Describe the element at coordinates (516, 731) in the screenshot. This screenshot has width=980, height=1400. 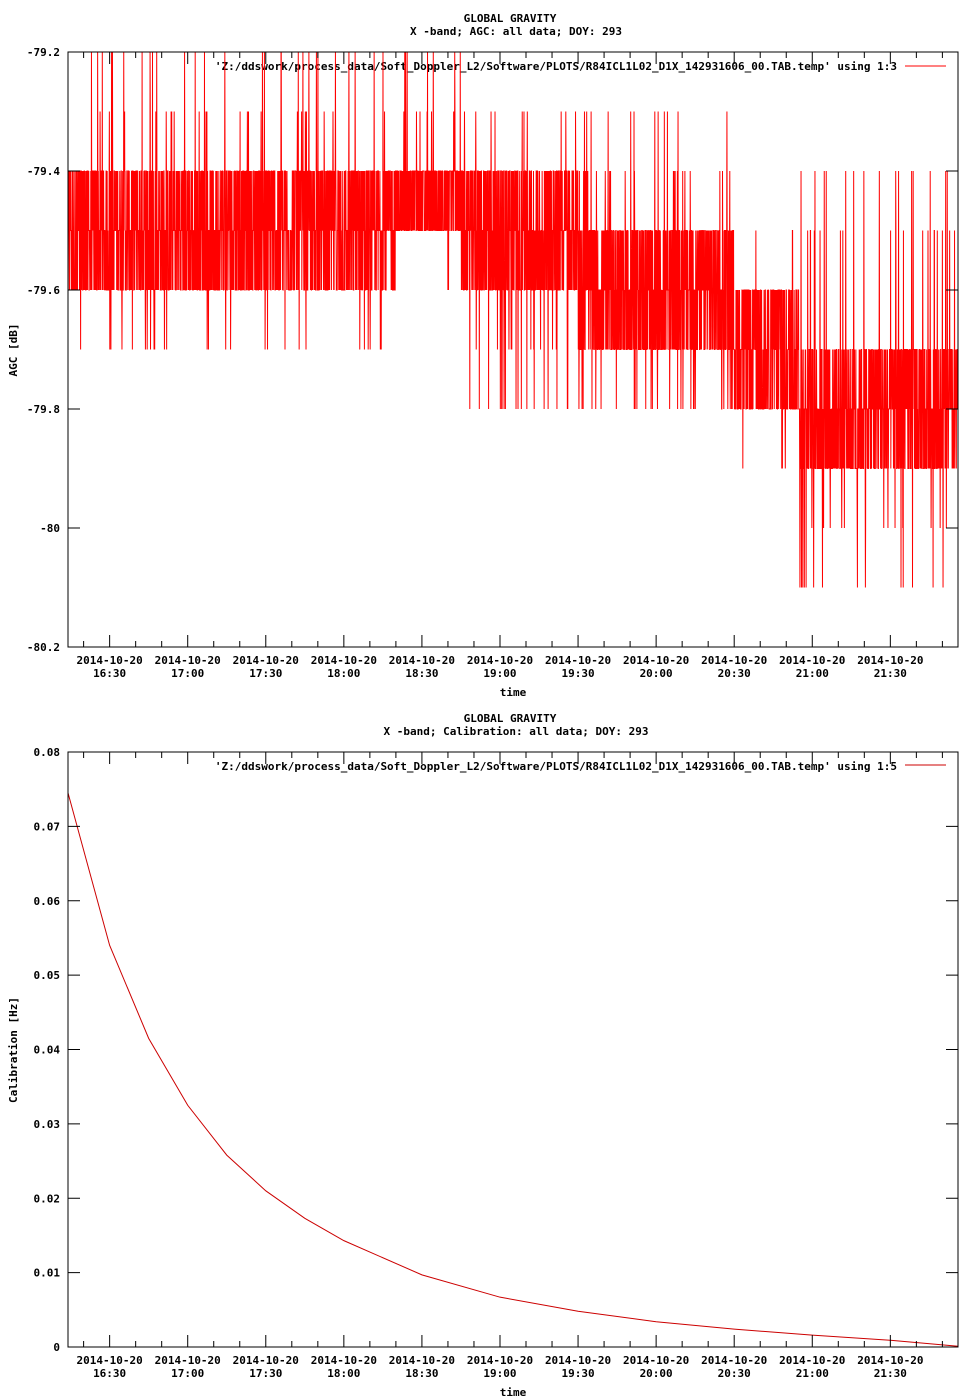
I see `chart-subtitle: X -band; Calibration: all data; DOY: 293` at that location.